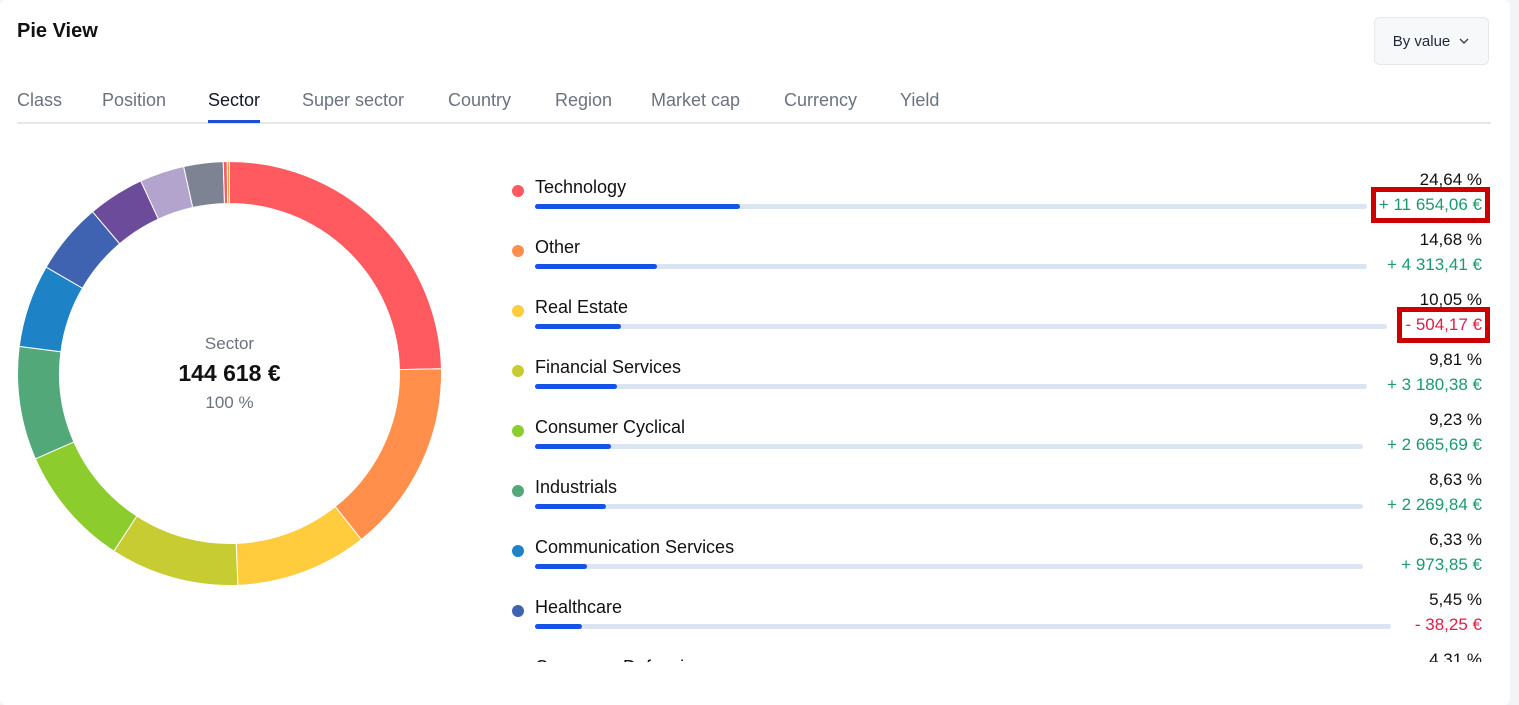  Describe the element at coordinates (997, 250) in the screenshot. I see `sector-row: Other 14,68 % + 4 313,41 €` at that location.